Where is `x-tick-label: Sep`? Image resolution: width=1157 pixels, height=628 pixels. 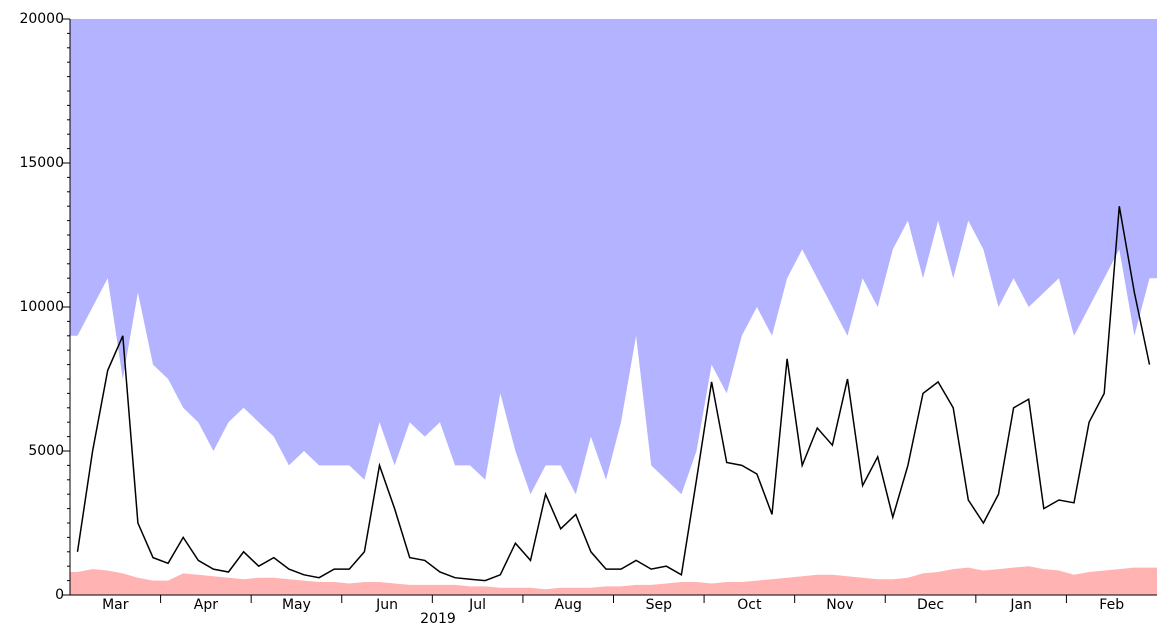 x-tick-label: Sep is located at coordinates (659, 605).